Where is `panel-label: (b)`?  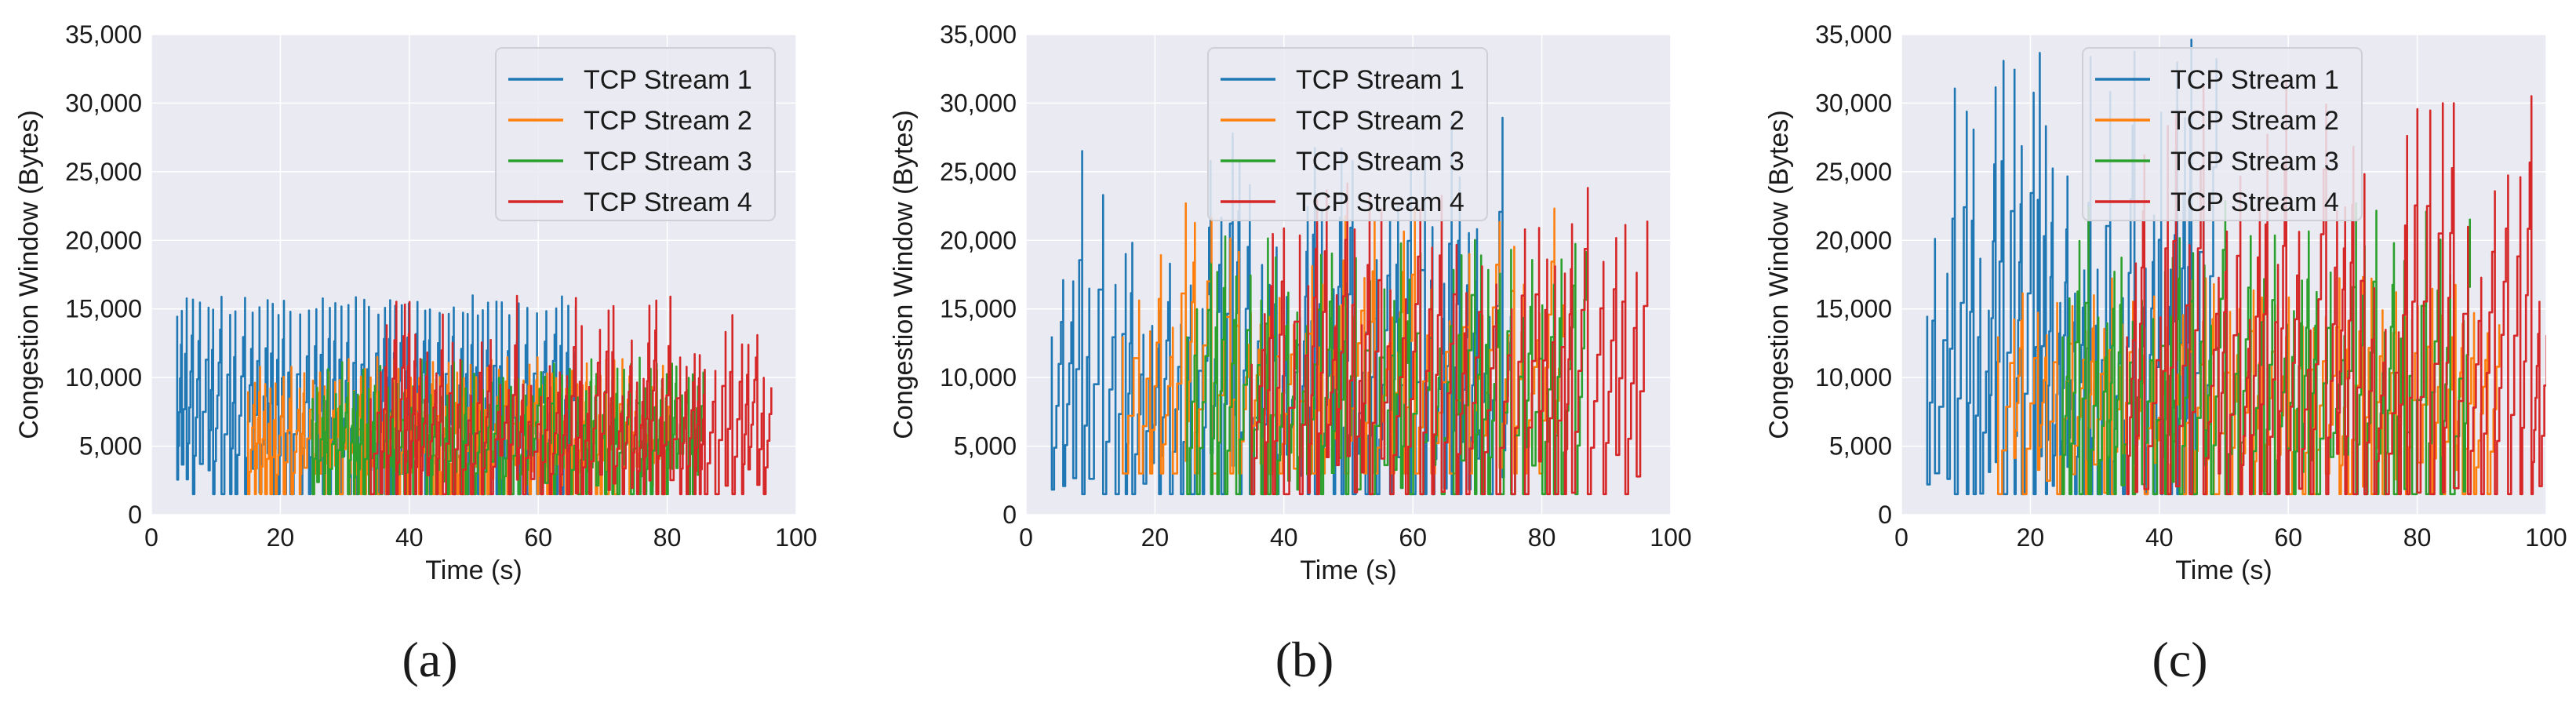 panel-label: (b) is located at coordinates (1304, 660).